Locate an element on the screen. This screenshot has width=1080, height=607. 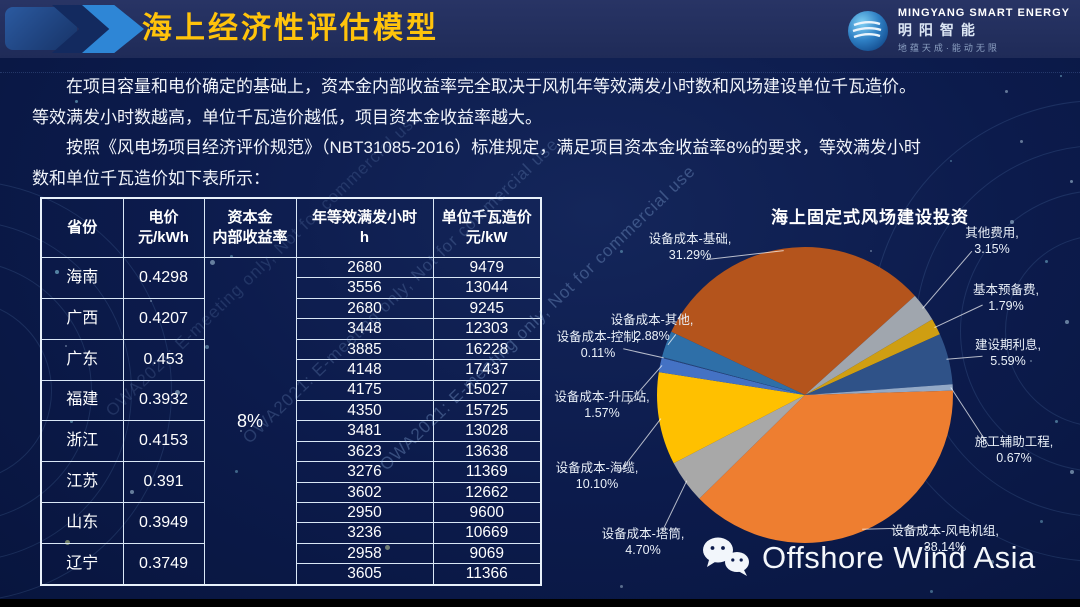
table-row: 3623 13638 is located at coordinates (291, 451).